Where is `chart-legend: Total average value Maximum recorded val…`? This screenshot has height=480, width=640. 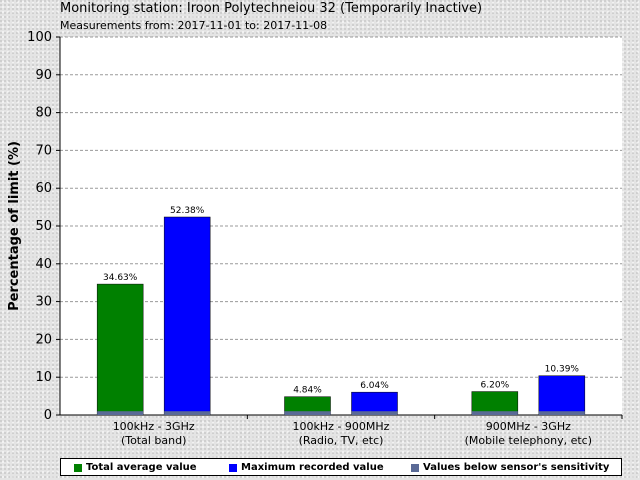 chart-legend: Total average value Maximum recorded val… is located at coordinates (341, 467).